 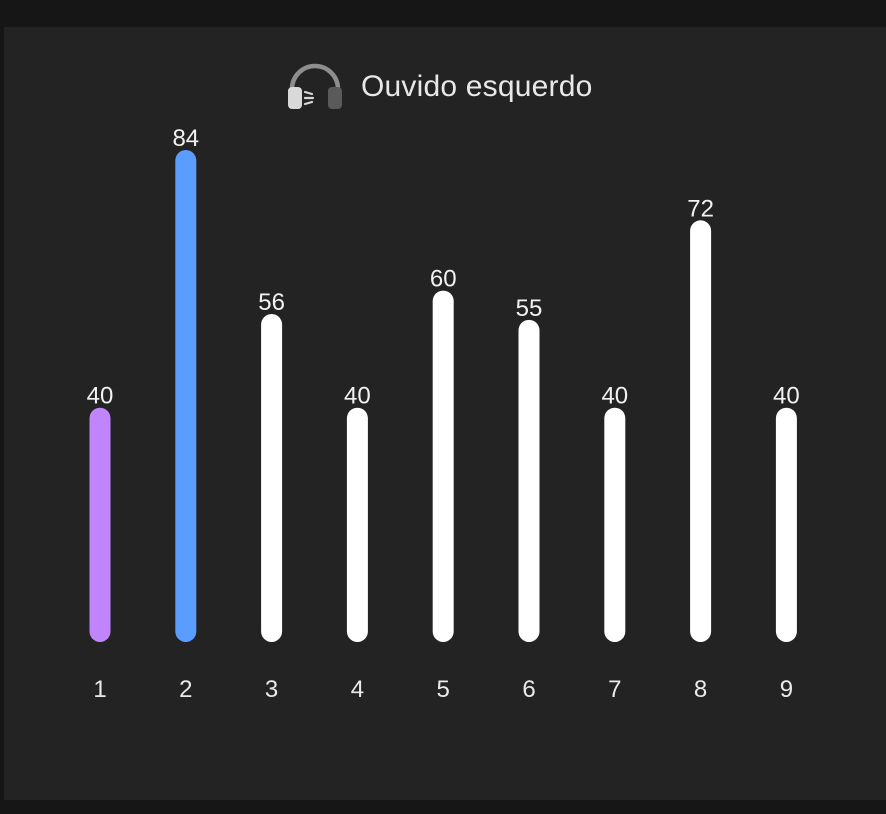 What do you see at coordinates (99, 689) in the screenshot?
I see `category-label-1: 1` at bounding box center [99, 689].